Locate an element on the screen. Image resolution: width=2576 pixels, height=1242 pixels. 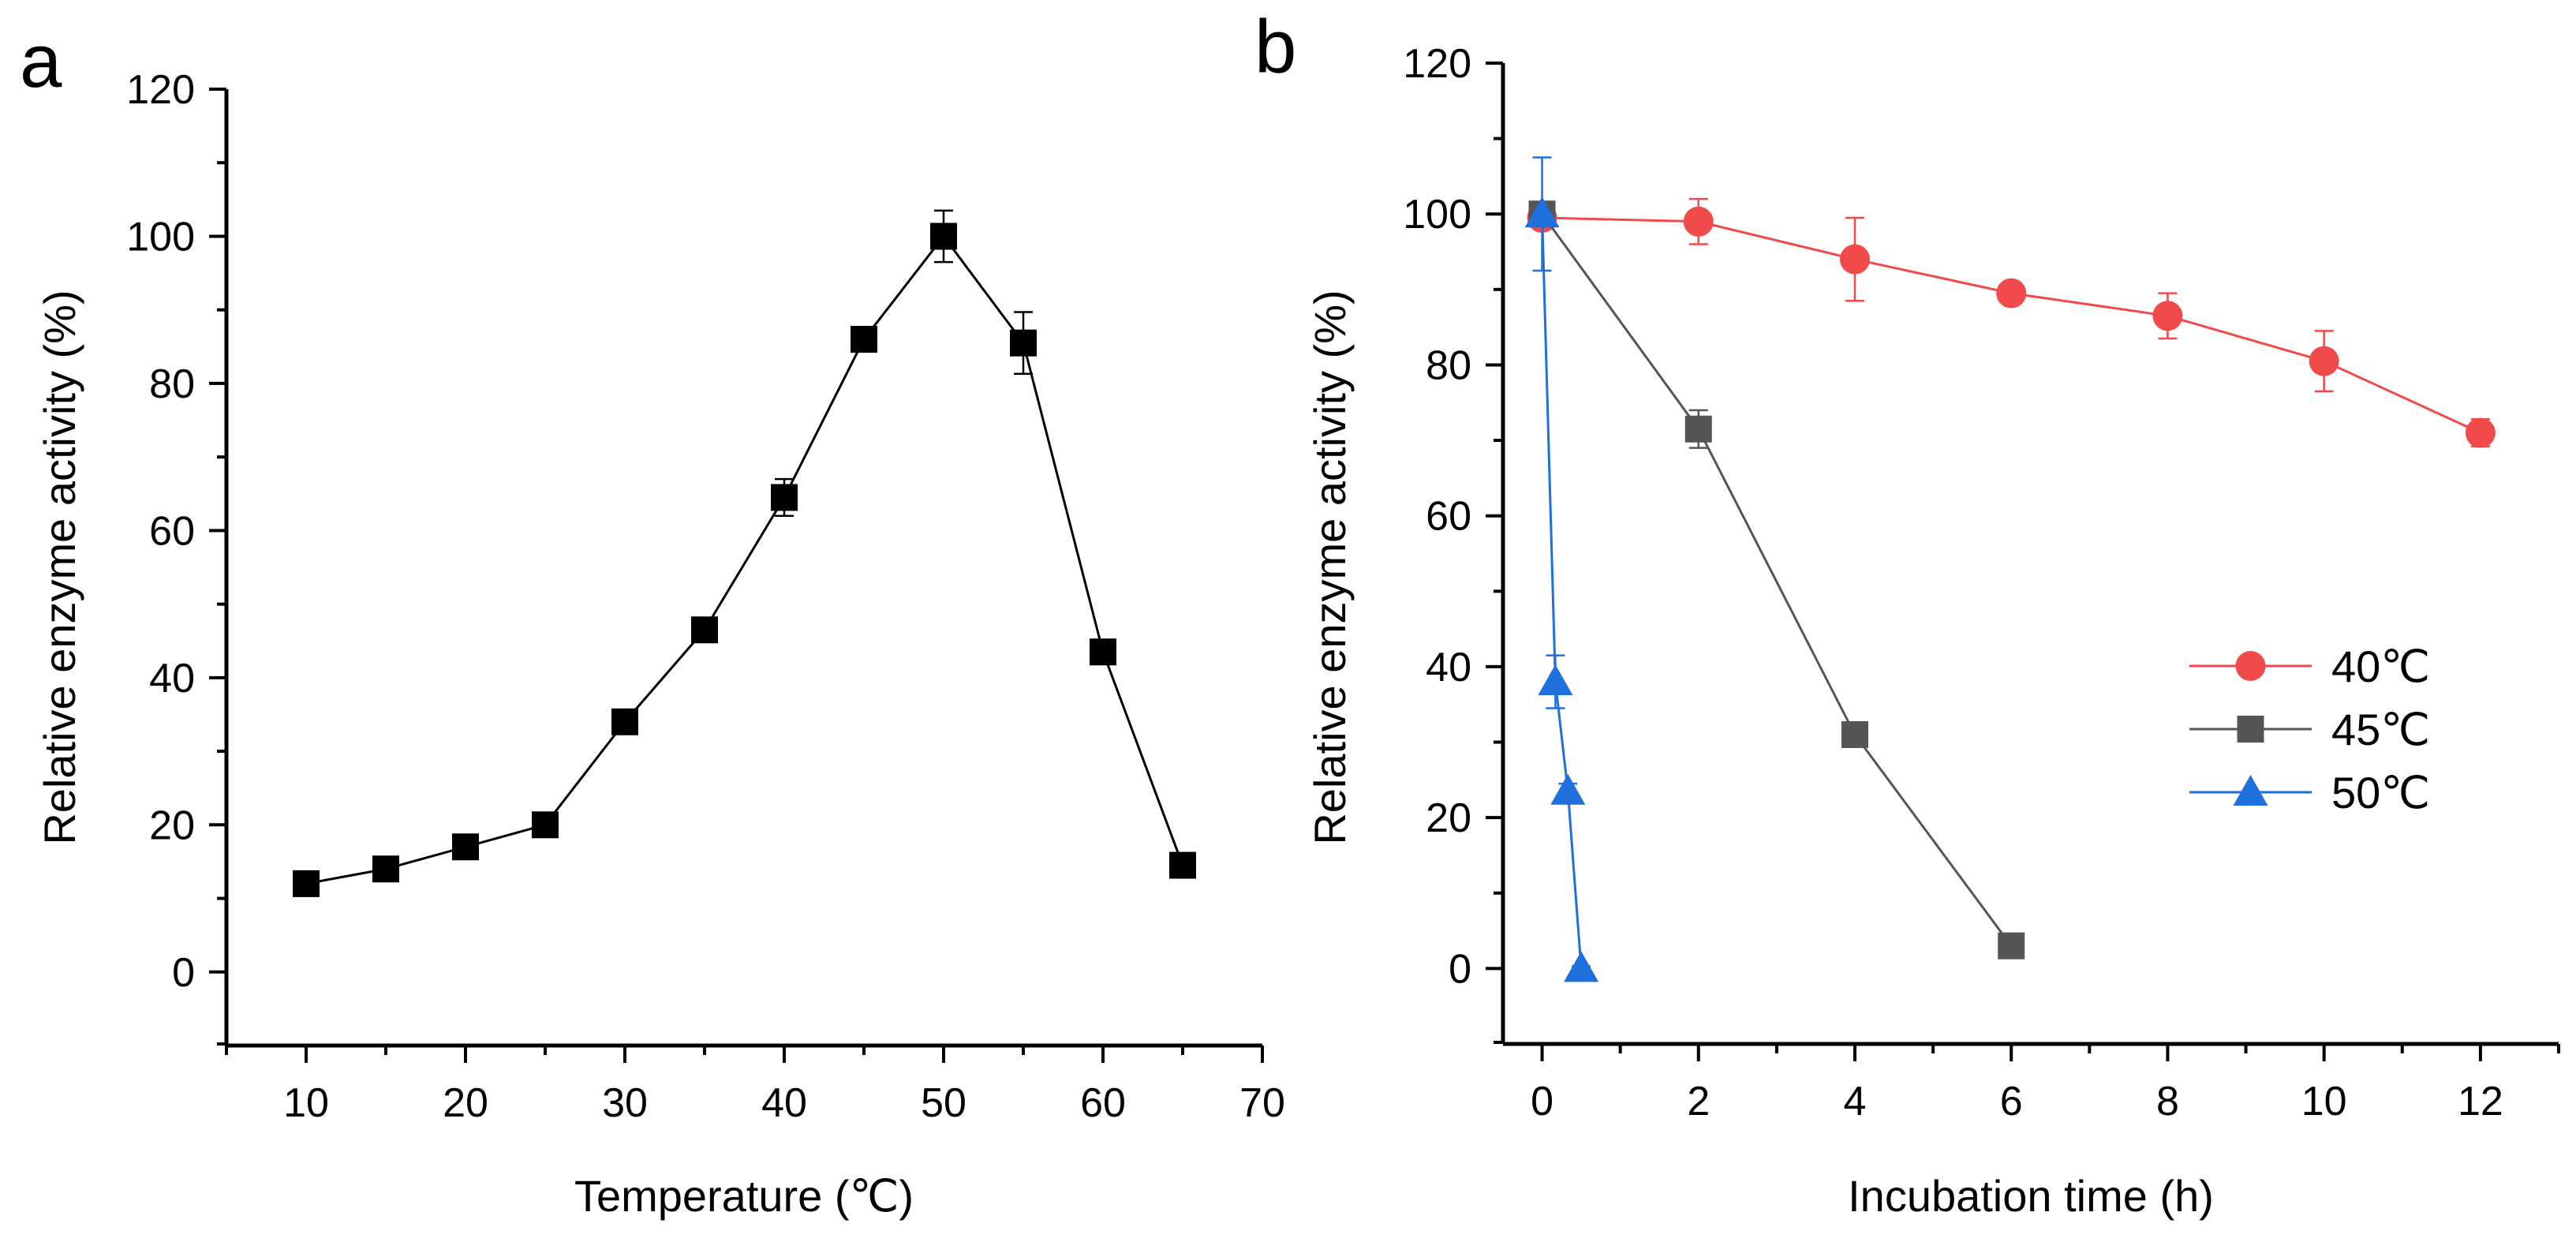
panel-b-ytick-label: 80 is located at coordinates (1448, 365).